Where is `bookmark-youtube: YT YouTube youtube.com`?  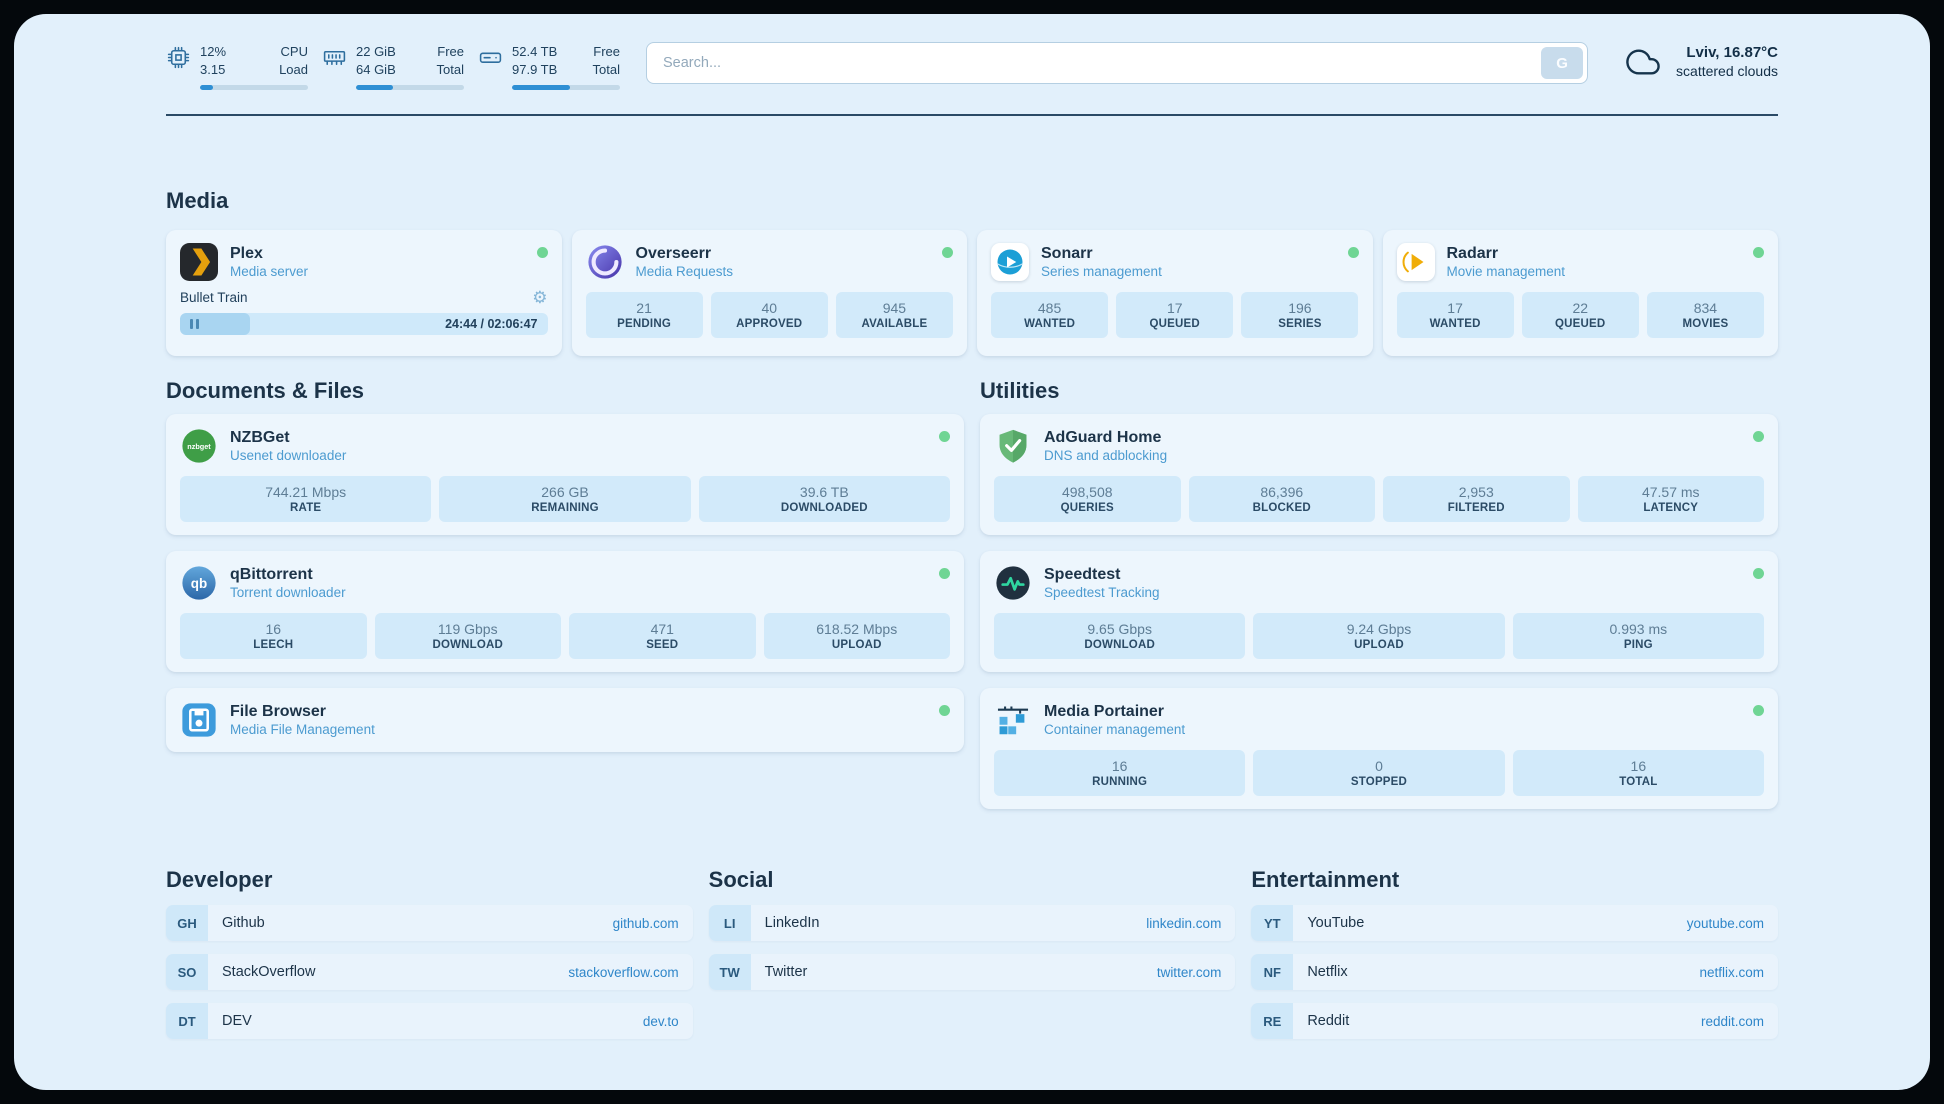
bookmark-youtube: YT YouTube youtube.com is located at coordinates (1514, 923).